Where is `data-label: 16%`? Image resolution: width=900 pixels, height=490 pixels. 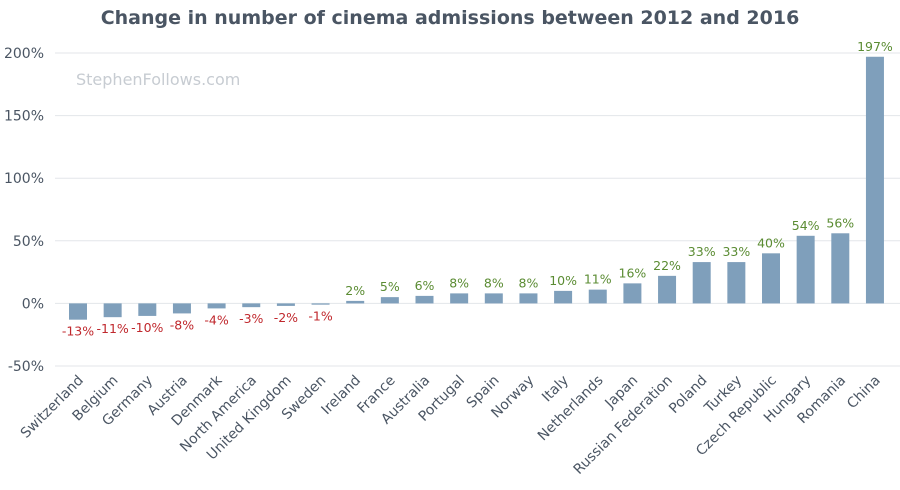
data-label: 16% is located at coordinates (633, 272).